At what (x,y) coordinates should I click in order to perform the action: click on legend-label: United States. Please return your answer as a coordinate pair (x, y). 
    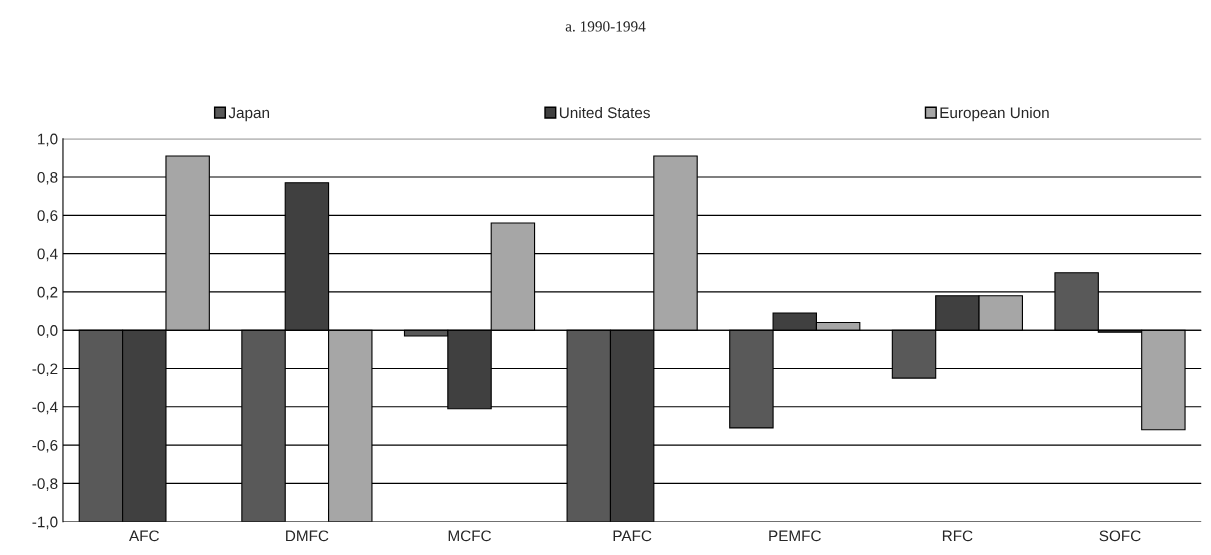
    Looking at the image, I should click on (604, 112).